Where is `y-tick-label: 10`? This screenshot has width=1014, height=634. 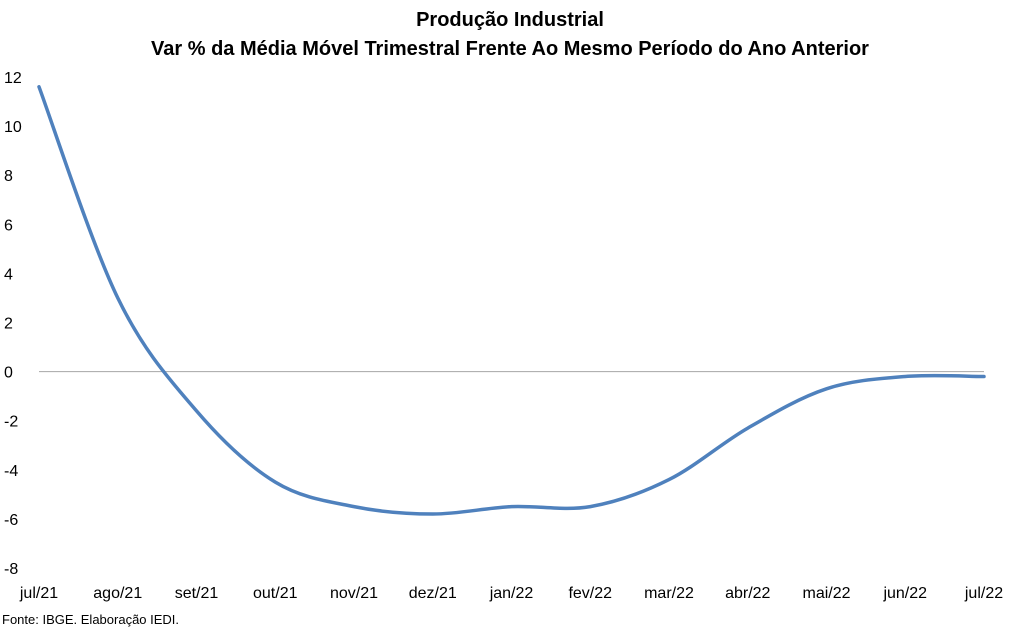
y-tick-label: 10 is located at coordinates (13, 127).